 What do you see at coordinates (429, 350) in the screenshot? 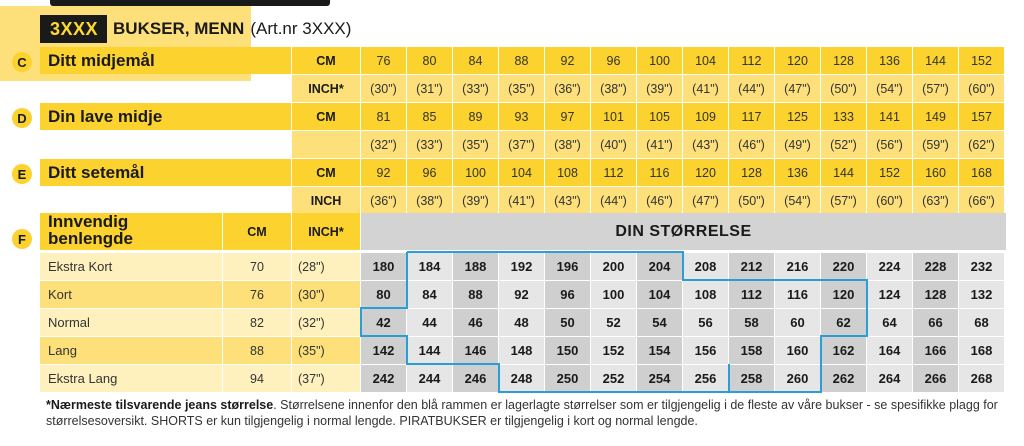
I see `size-cell: 144` at bounding box center [429, 350].